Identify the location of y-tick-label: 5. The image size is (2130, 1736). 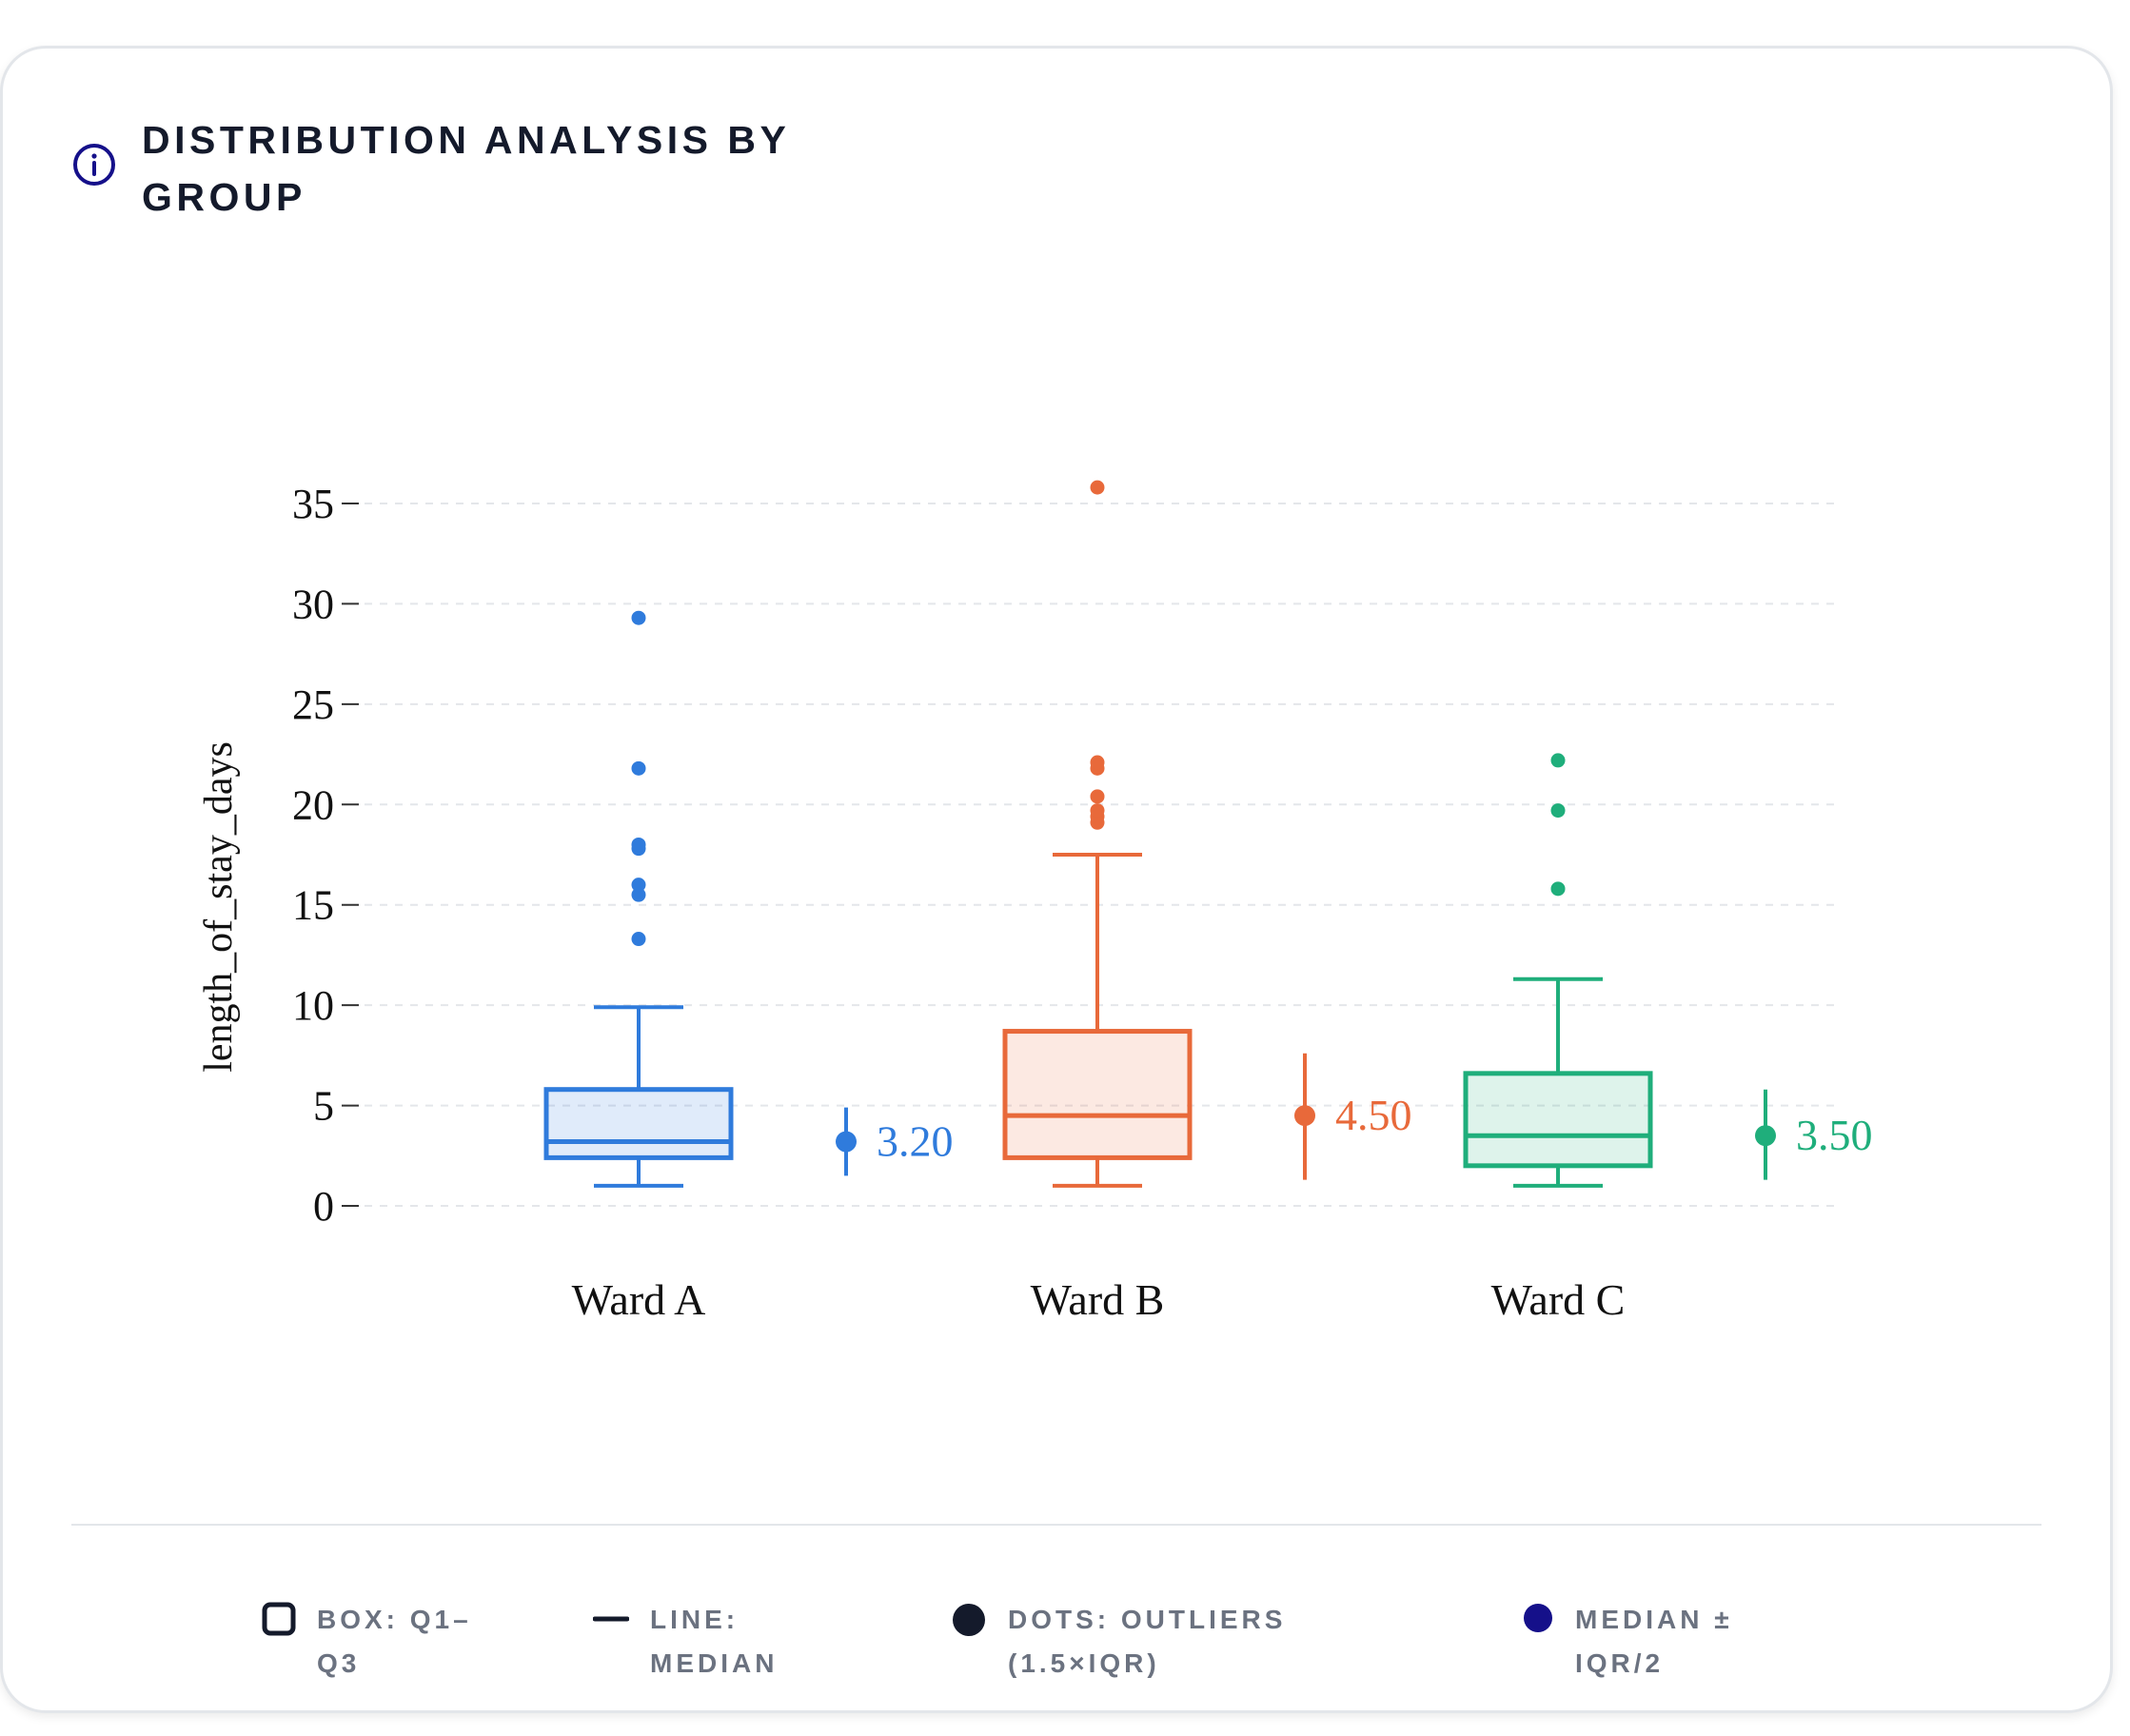
(323, 1106).